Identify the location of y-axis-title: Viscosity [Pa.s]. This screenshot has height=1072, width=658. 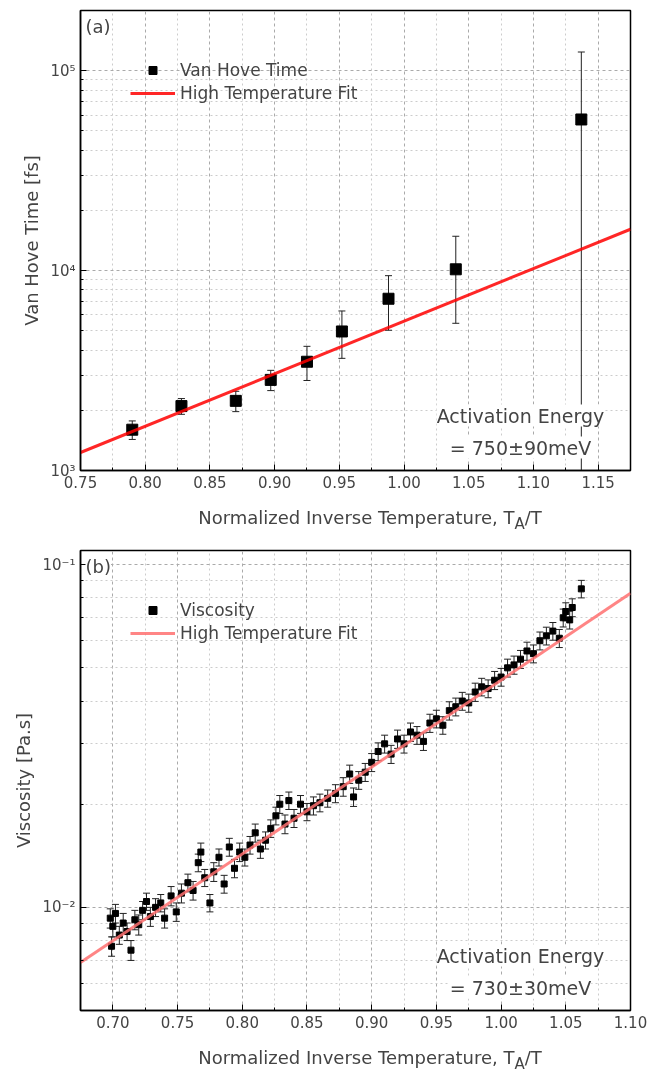
(24, 780).